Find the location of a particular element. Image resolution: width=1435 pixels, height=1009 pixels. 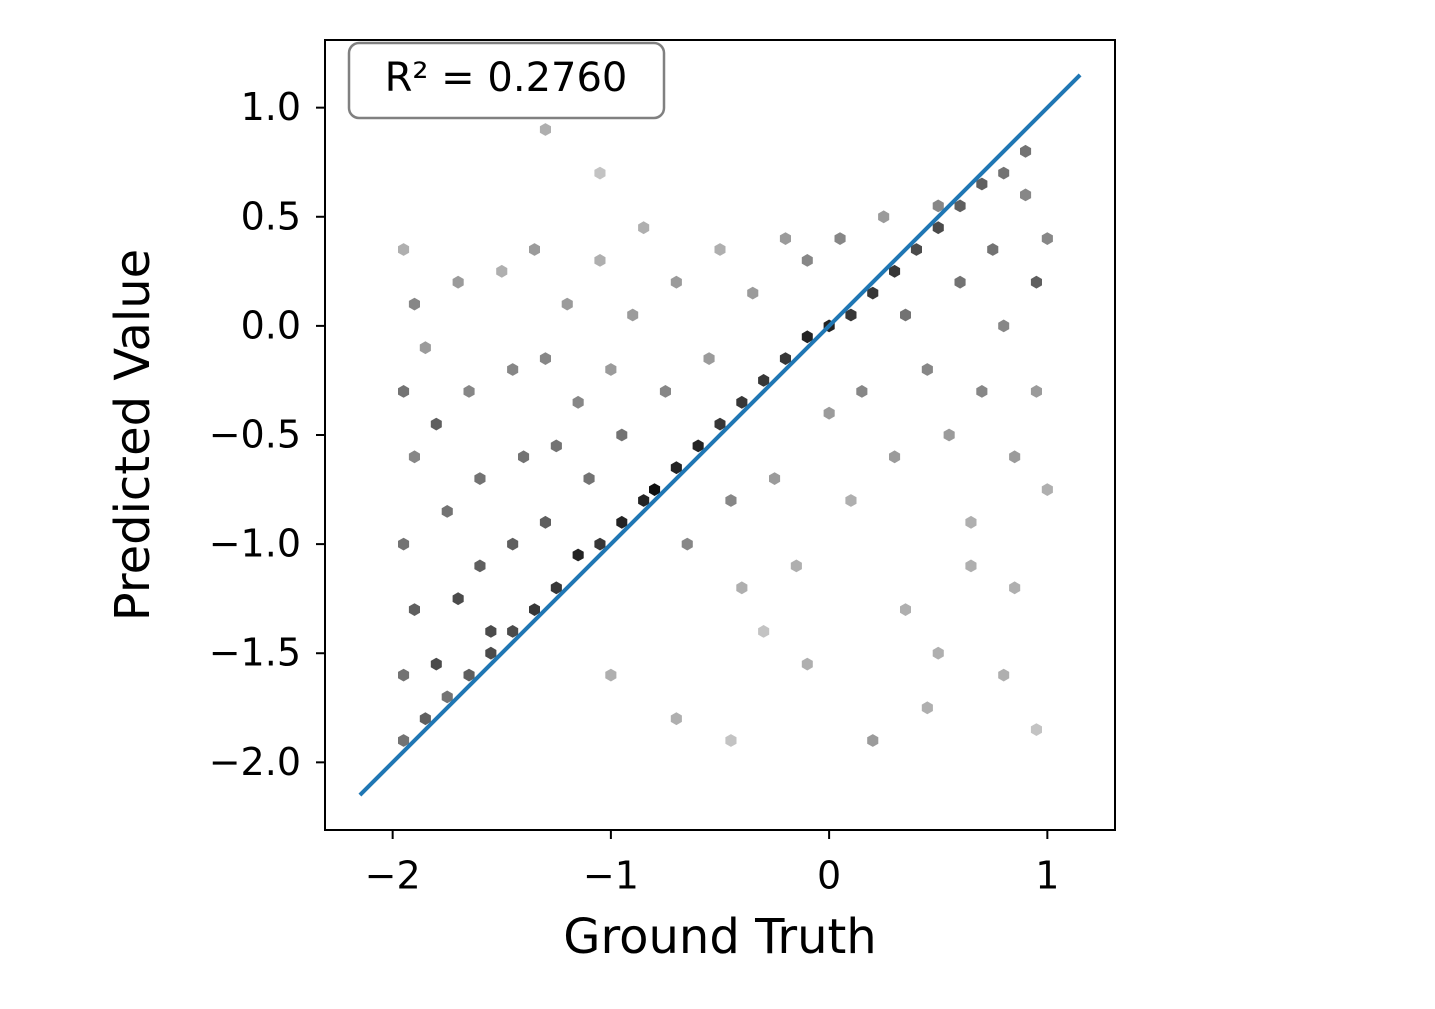

x-tick-label: −2 is located at coordinates (393, 876).